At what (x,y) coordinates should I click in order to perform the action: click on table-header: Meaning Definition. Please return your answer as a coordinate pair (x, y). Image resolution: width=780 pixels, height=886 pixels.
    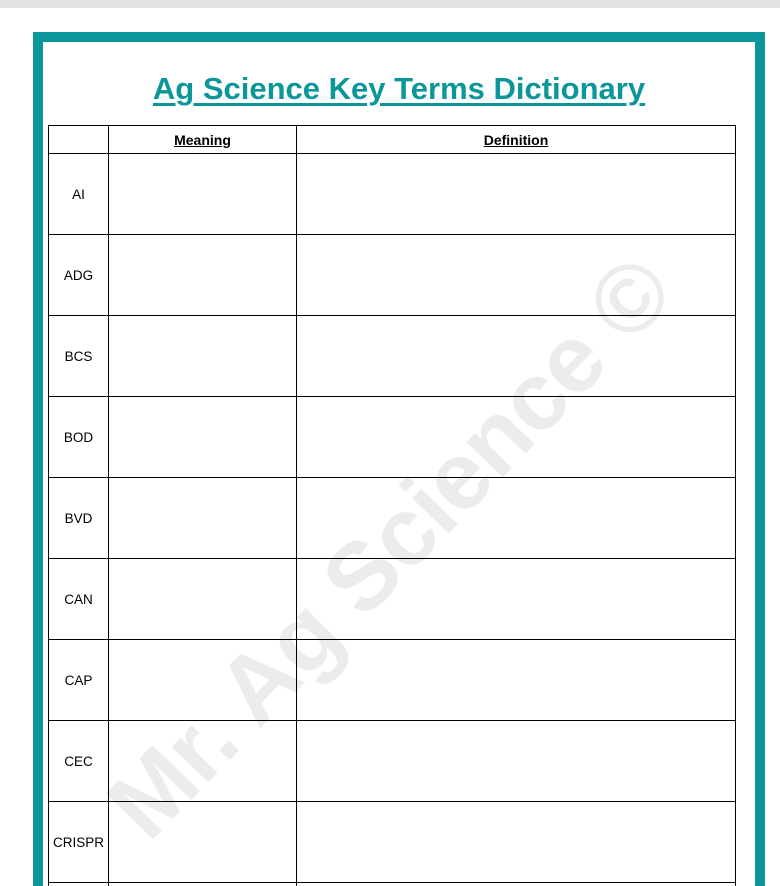
    Looking at the image, I should click on (392, 139).